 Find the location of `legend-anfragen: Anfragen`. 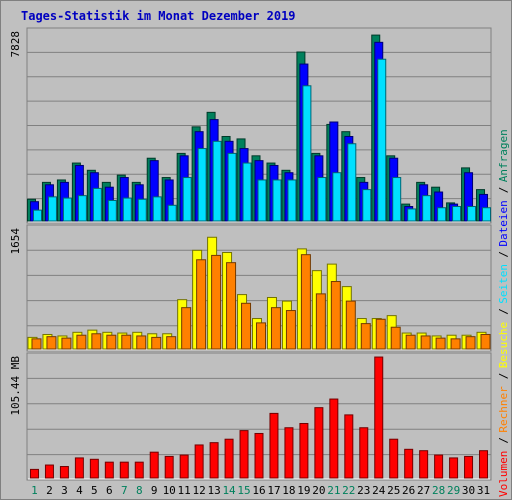

legend-anfragen: Anfragen is located at coordinates (503, 155).